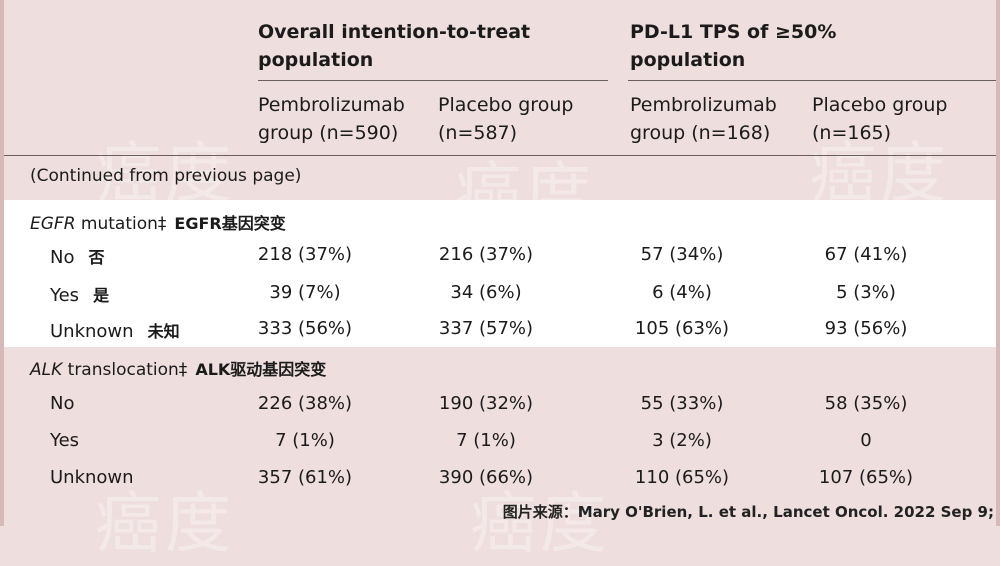 The image size is (1000, 566). Describe the element at coordinates (46, 370) in the screenshot. I see `section-title-italic: ALK` at that location.